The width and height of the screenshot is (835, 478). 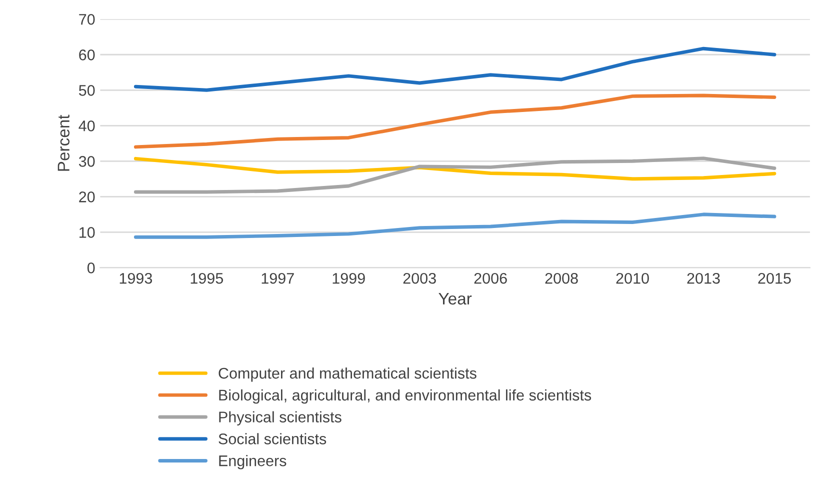 What do you see at coordinates (703, 278) in the screenshot?
I see `x-tick-label: 2013` at bounding box center [703, 278].